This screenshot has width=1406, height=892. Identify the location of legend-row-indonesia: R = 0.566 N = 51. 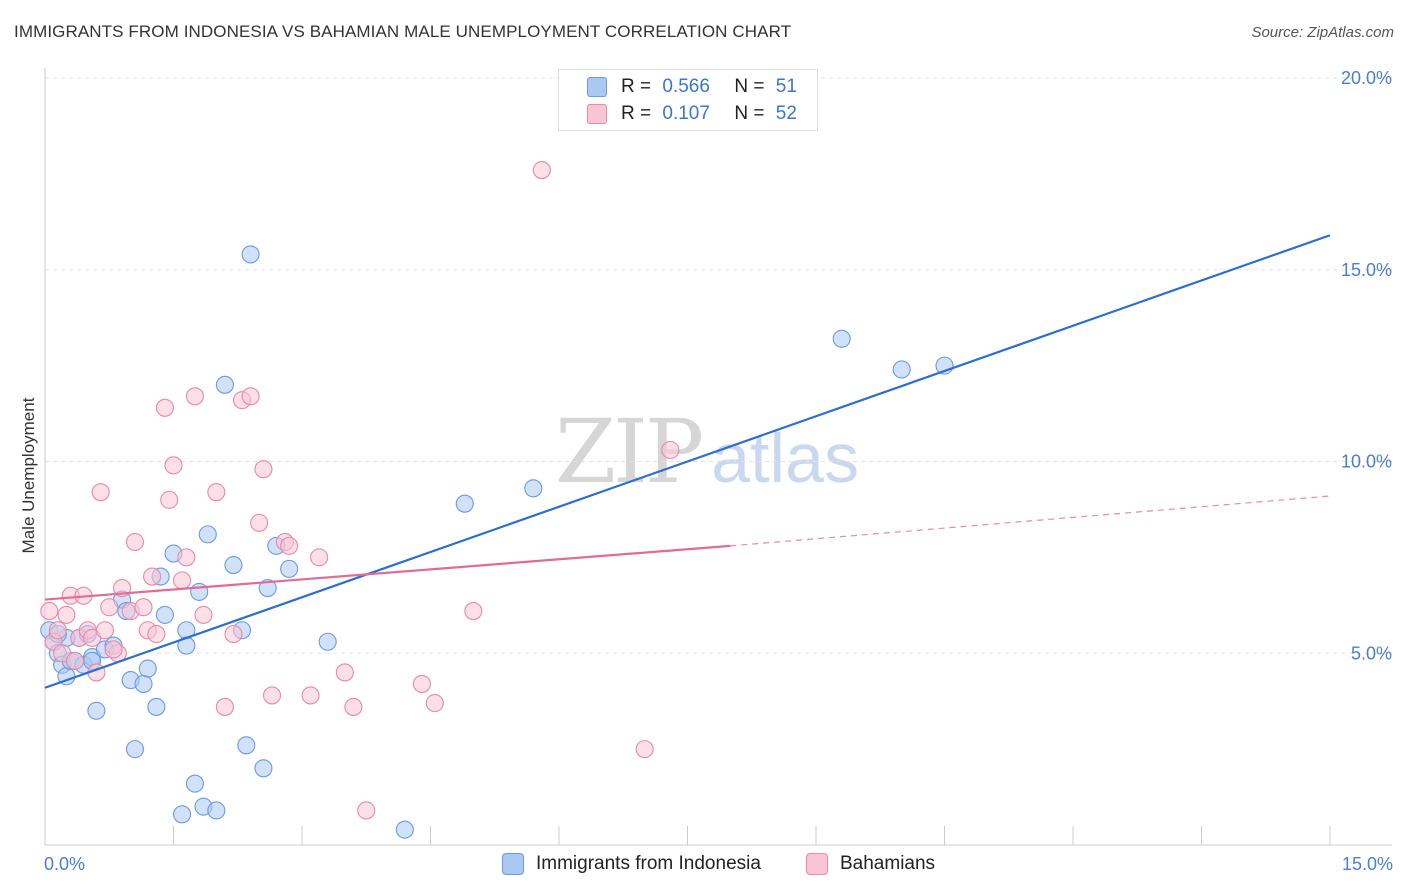
(692, 87).